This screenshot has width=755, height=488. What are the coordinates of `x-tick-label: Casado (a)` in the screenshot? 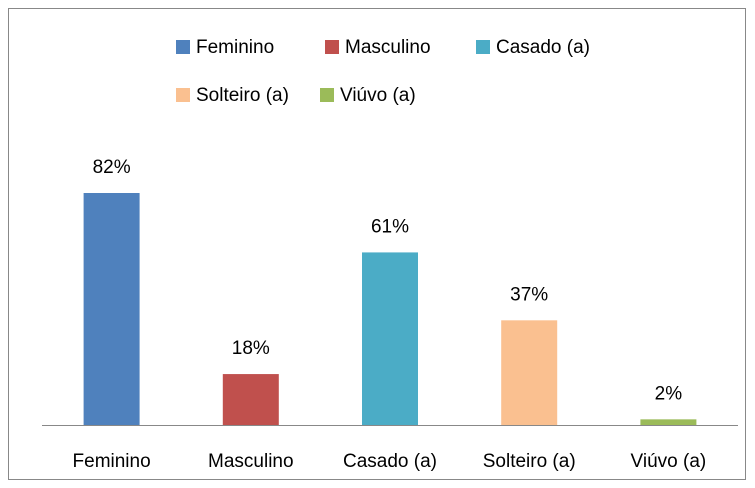 It's located at (390, 461).